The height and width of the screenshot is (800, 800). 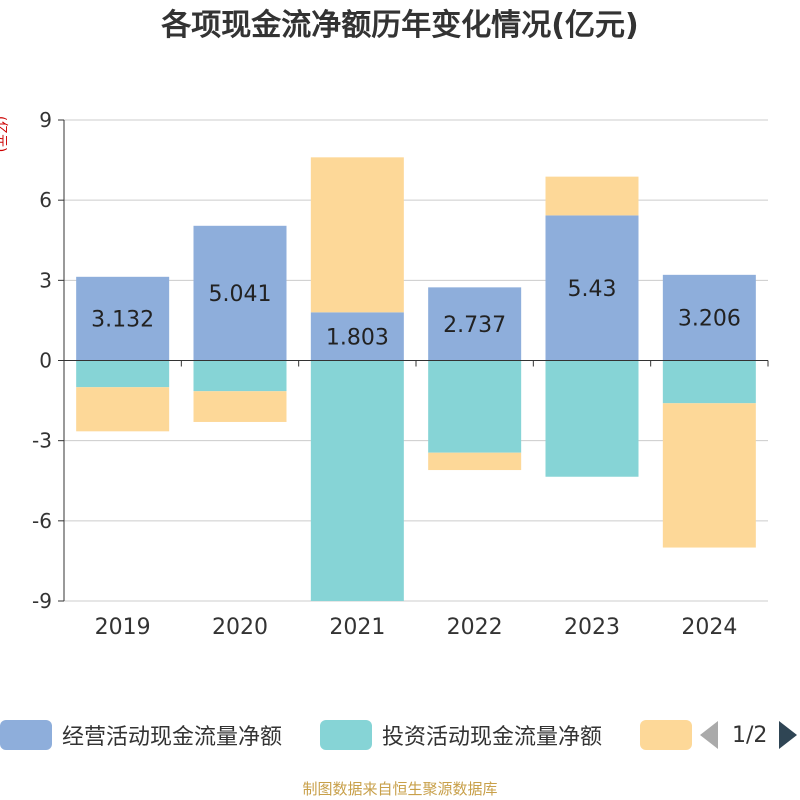 I want to click on bar-series0-2021, so click(x=357, y=336).